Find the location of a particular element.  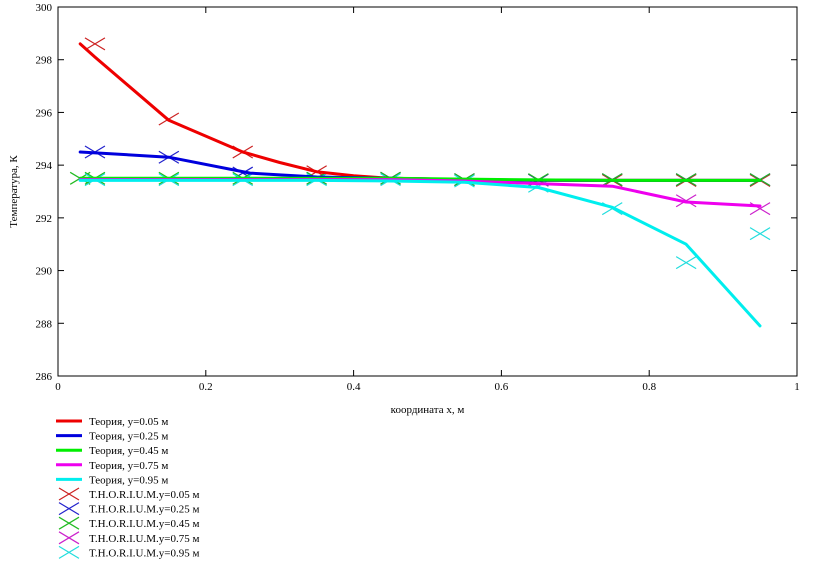

y-tick-label: 290 is located at coordinates (44, 272).